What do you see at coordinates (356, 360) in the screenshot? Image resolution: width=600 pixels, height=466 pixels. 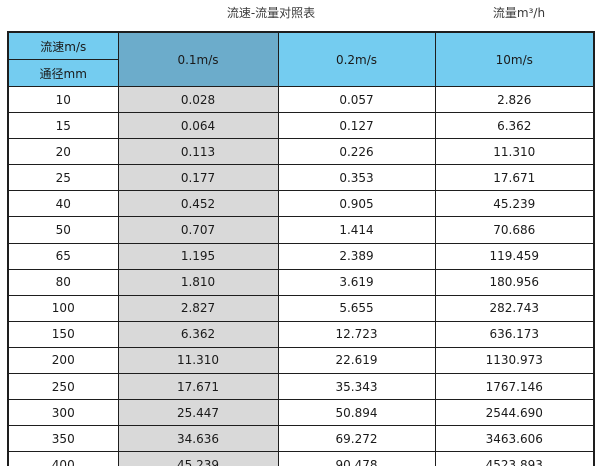 I see `flow-cell-0-2ms: 22.619` at bounding box center [356, 360].